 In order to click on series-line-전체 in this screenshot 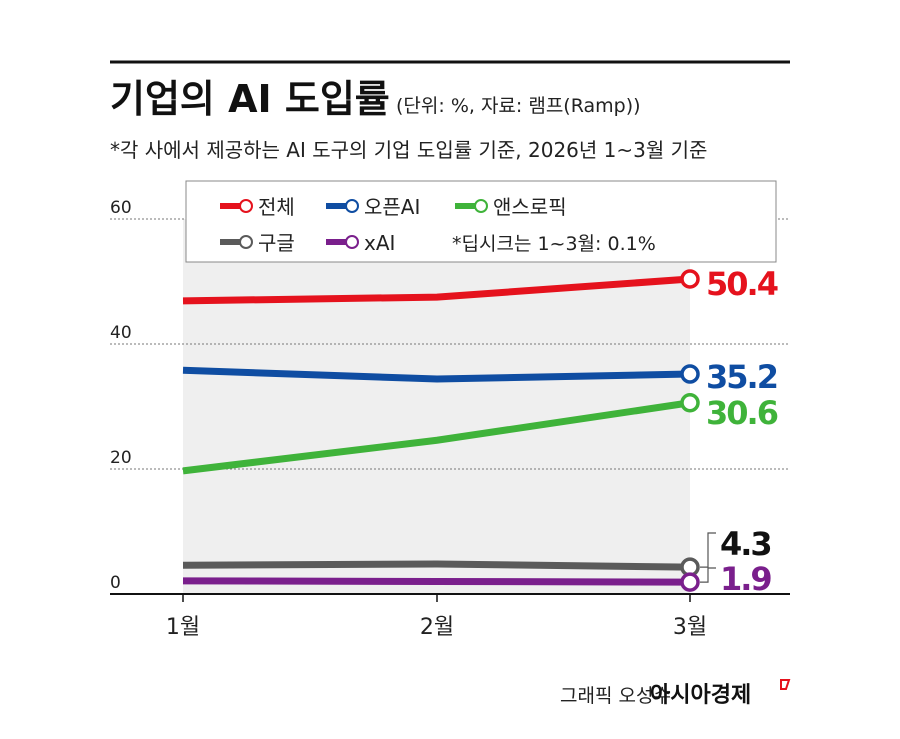, I will do `click(436, 290)`.